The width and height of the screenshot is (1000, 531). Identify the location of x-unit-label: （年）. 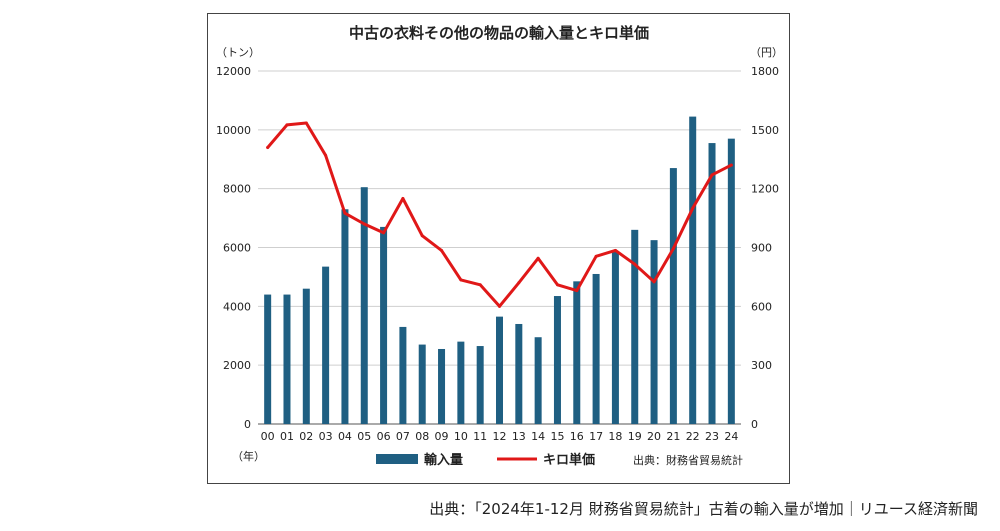
(248, 456).